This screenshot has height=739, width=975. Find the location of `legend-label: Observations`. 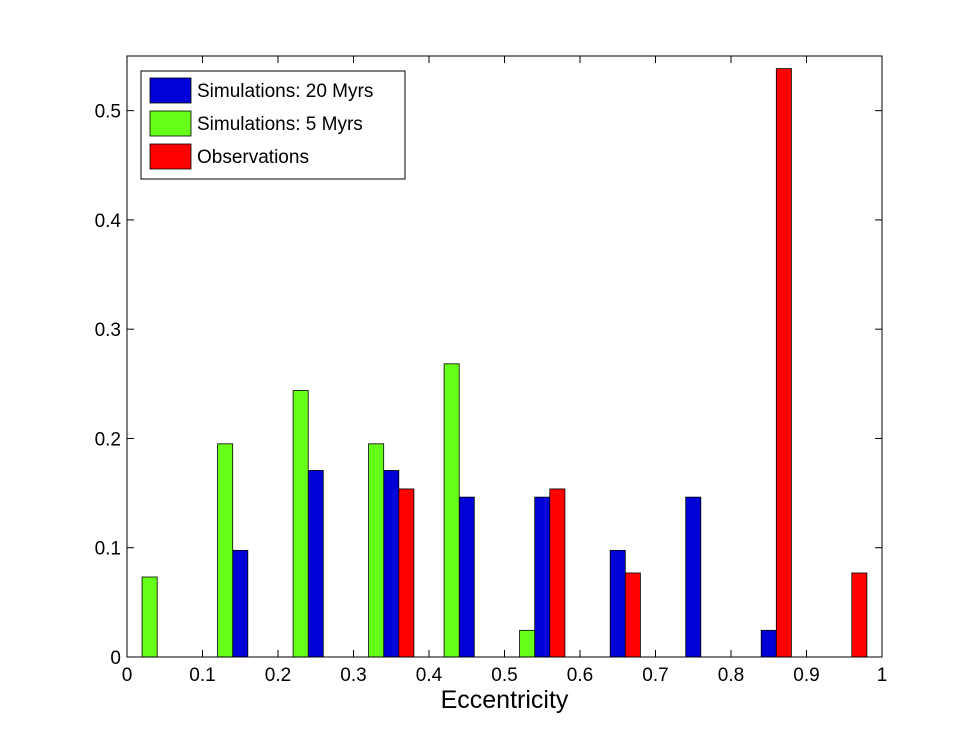

legend-label: Observations is located at coordinates (253, 157).